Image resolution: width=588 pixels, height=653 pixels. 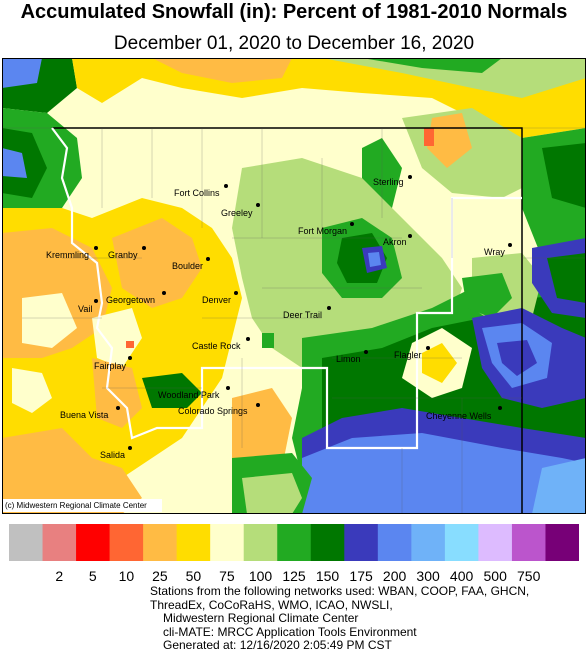 What do you see at coordinates (126, 576) in the screenshot?
I see `legend-tick-label: 10` at bounding box center [126, 576].